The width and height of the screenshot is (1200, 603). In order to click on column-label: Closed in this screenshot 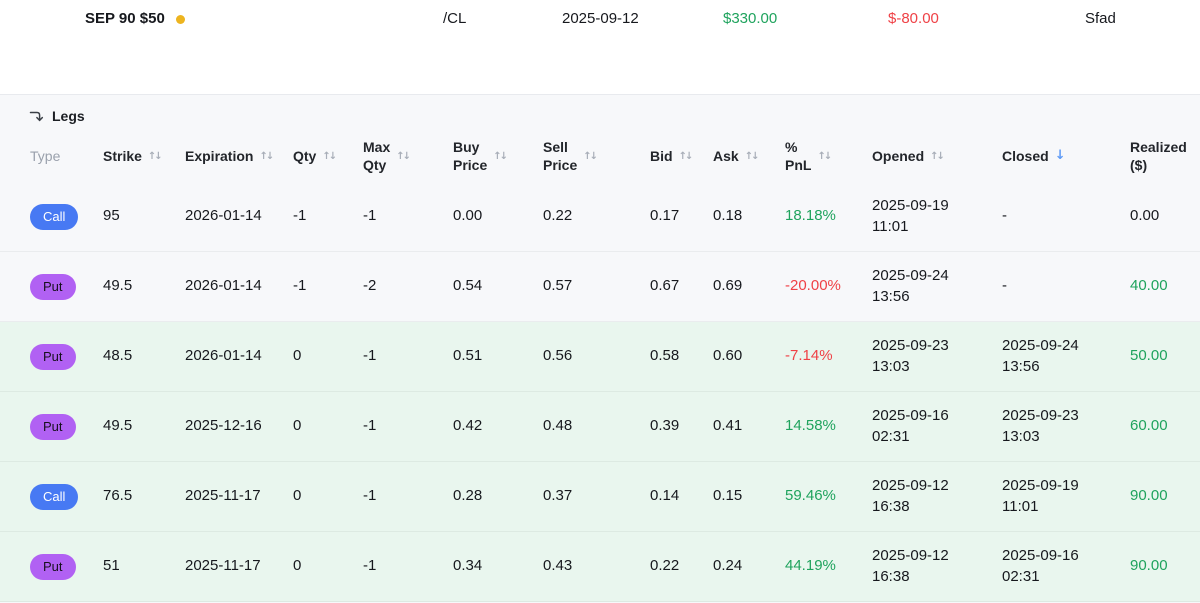, I will do `click(1025, 155)`.